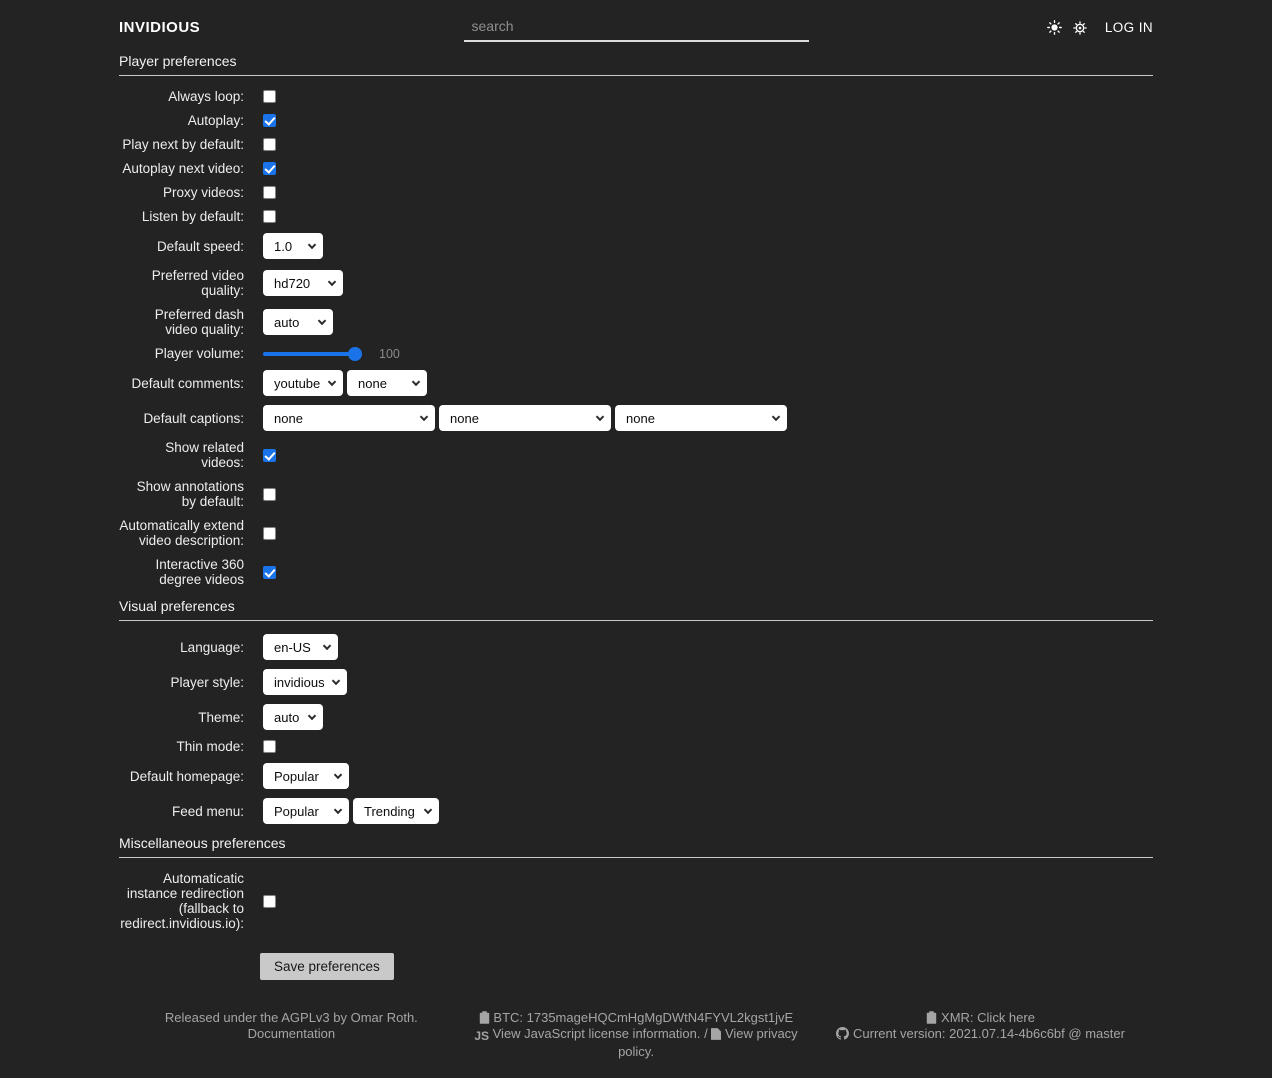 The image size is (1272, 1078). Describe the element at coordinates (287, 717) in the screenshot. I see `select-value: auto` at that location.